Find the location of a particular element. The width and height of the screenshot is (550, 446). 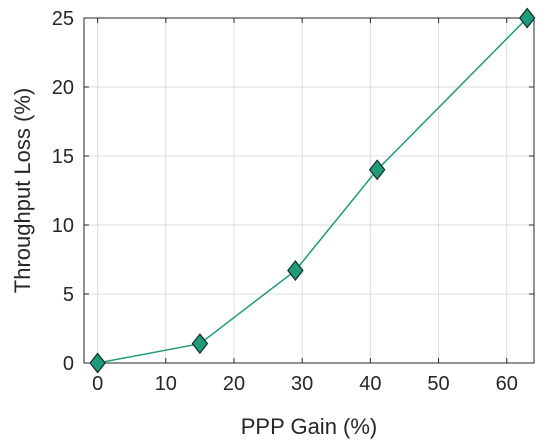

y-tick-label: 0 is located at coordinates (68, 364).